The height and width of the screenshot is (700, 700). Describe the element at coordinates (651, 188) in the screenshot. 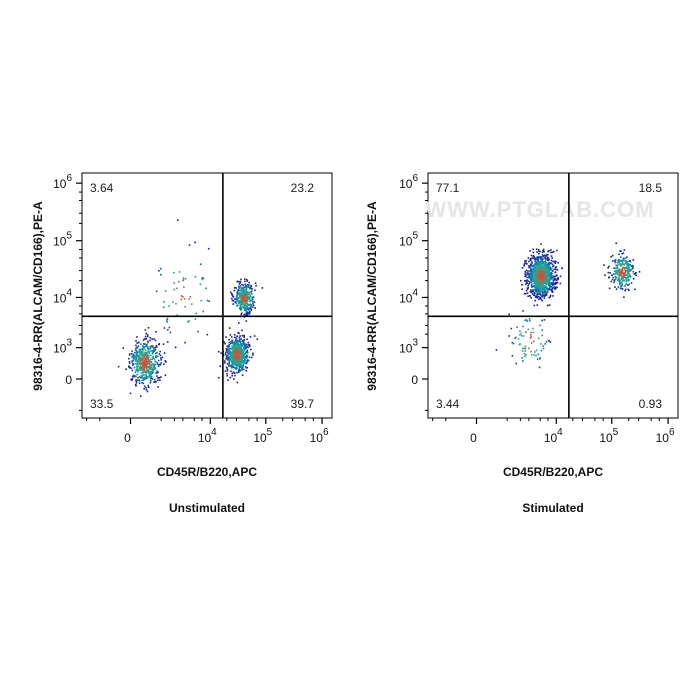

I see `quadrant-upper-right-value: 18.5` at that location.